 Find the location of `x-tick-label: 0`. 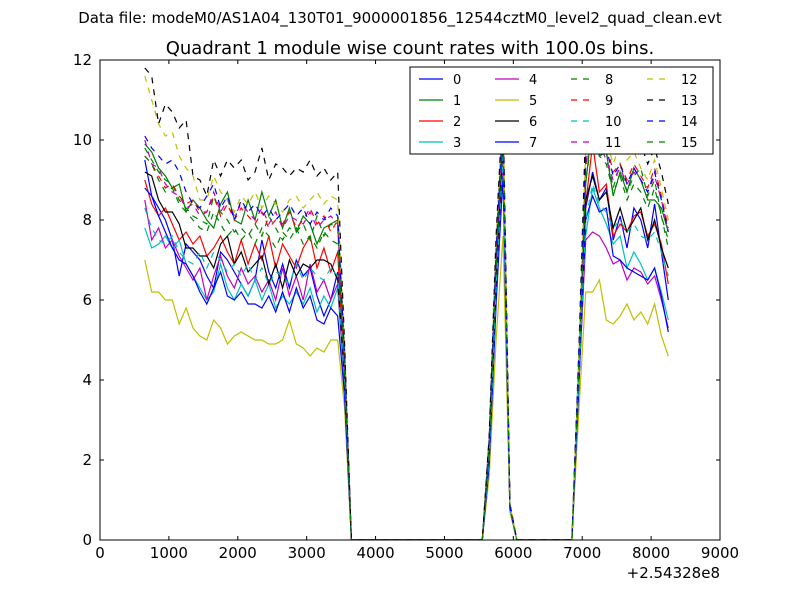

x-tick-label: 0 is located at coordinates (100, 553).